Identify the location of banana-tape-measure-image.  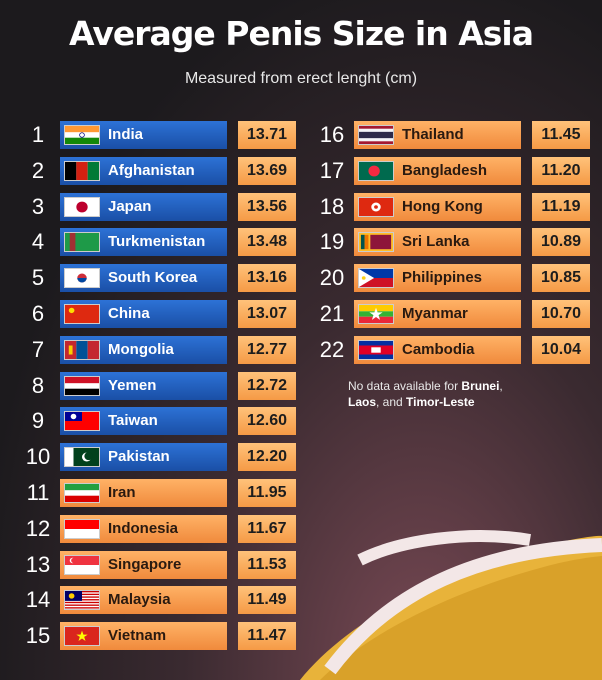
(451, 605).